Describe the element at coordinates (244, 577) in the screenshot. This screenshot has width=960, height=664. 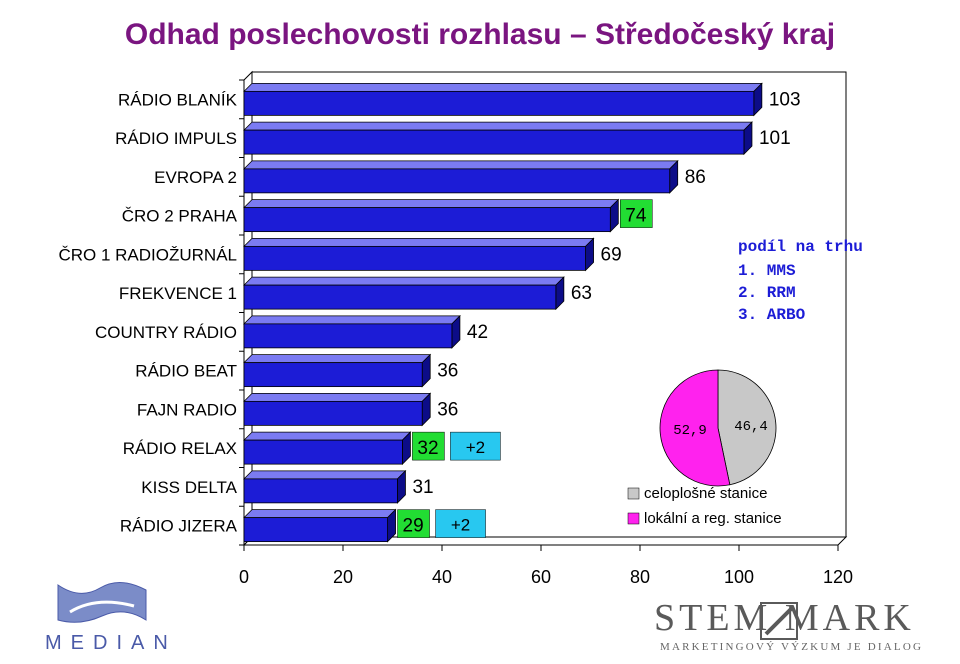
I see `x-tick-label: 0` at that location.